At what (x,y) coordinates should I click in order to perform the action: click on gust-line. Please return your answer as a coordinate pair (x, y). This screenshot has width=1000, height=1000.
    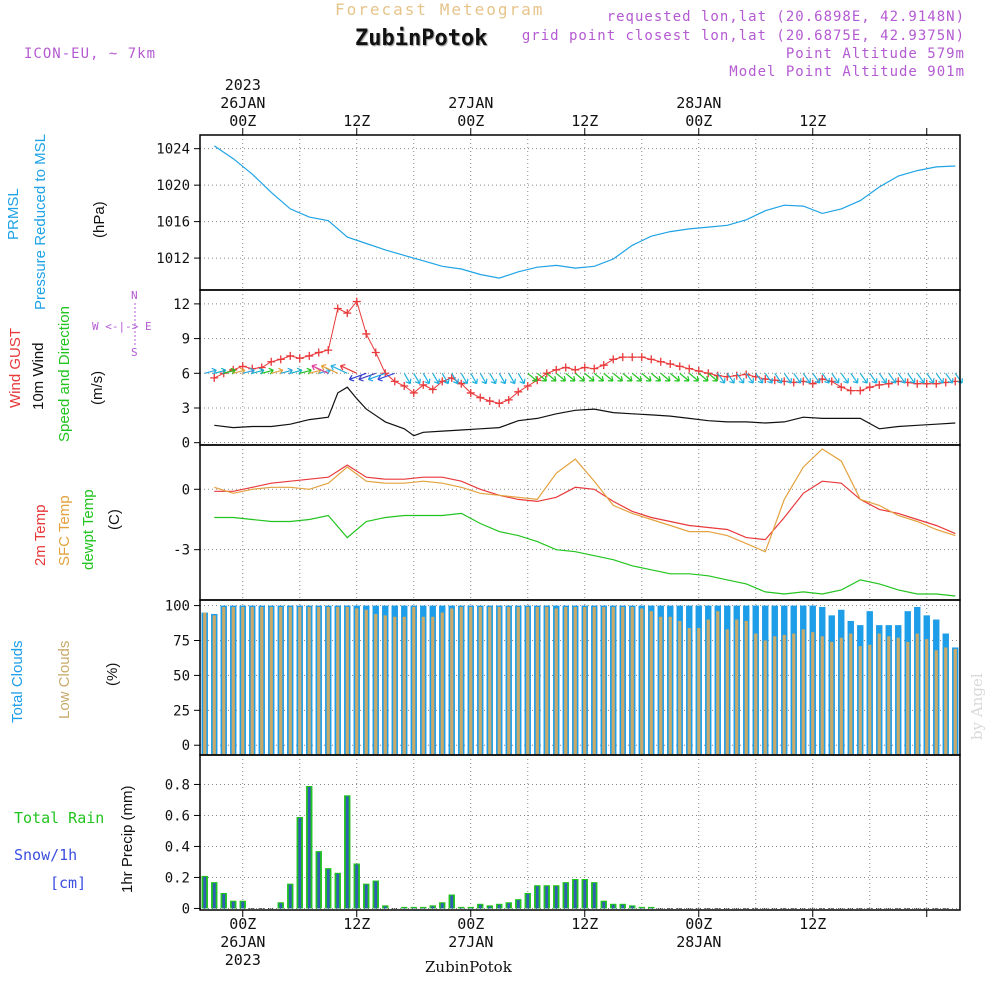
    Looking at the image, I should click on (585, 352).